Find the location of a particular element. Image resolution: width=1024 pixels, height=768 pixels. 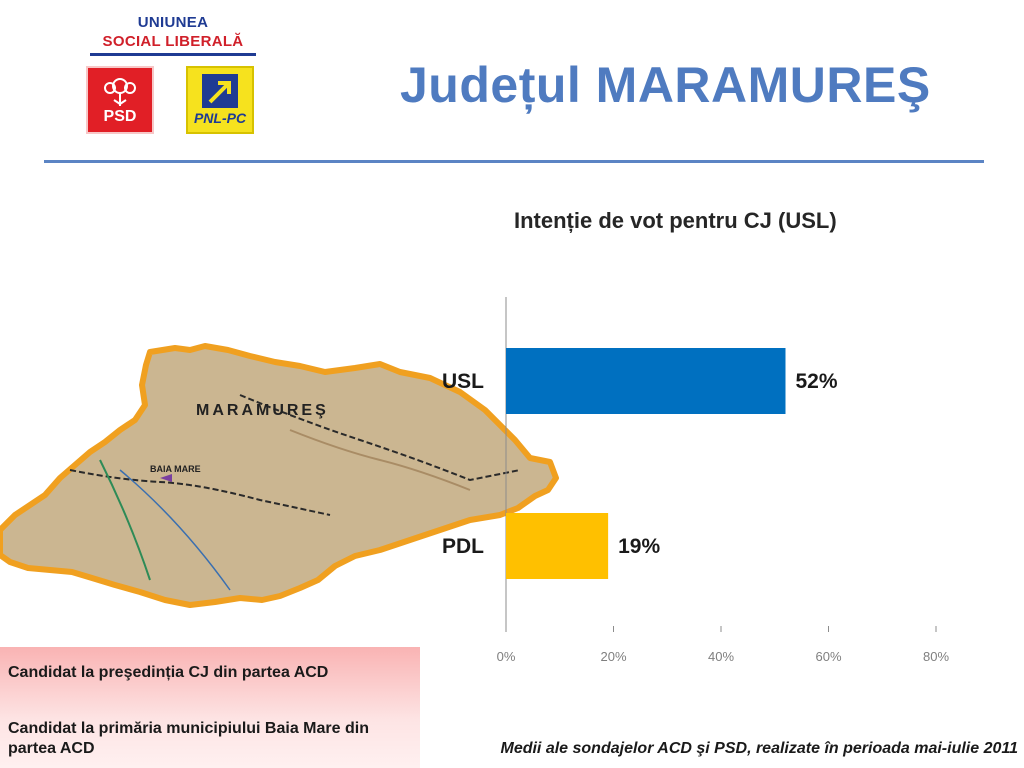

map-city-label: BAIA MARE is located at coordinates (175, 469).